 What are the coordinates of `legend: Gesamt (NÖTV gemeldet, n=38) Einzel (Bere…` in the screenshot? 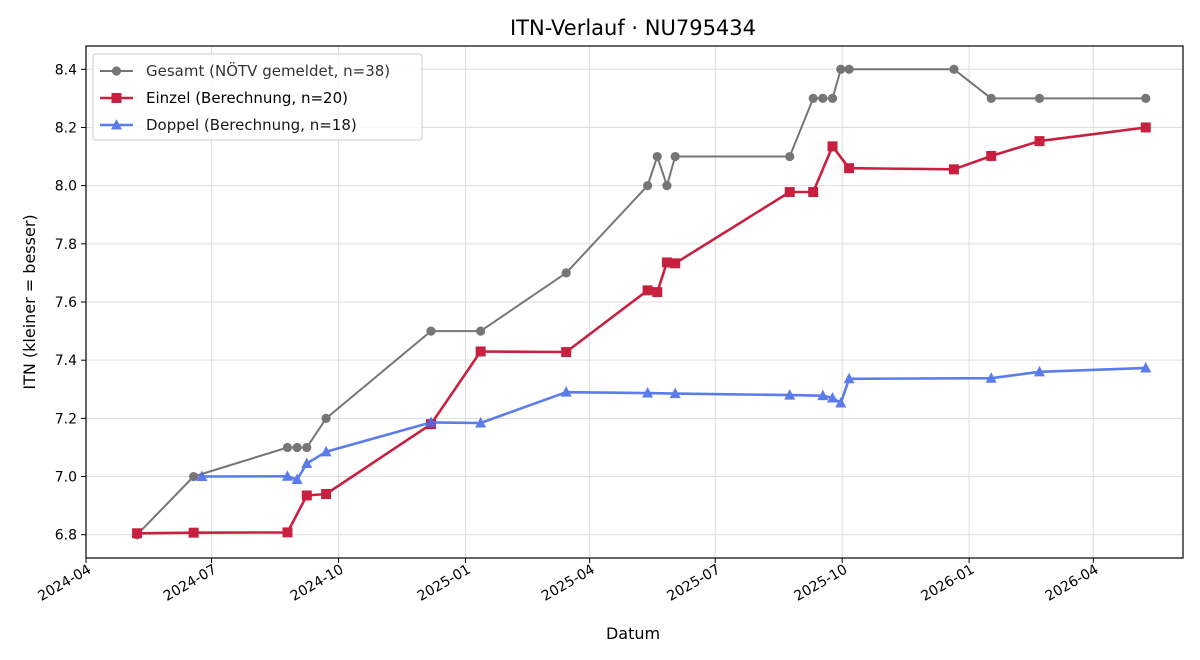 It's located at (257, 97).